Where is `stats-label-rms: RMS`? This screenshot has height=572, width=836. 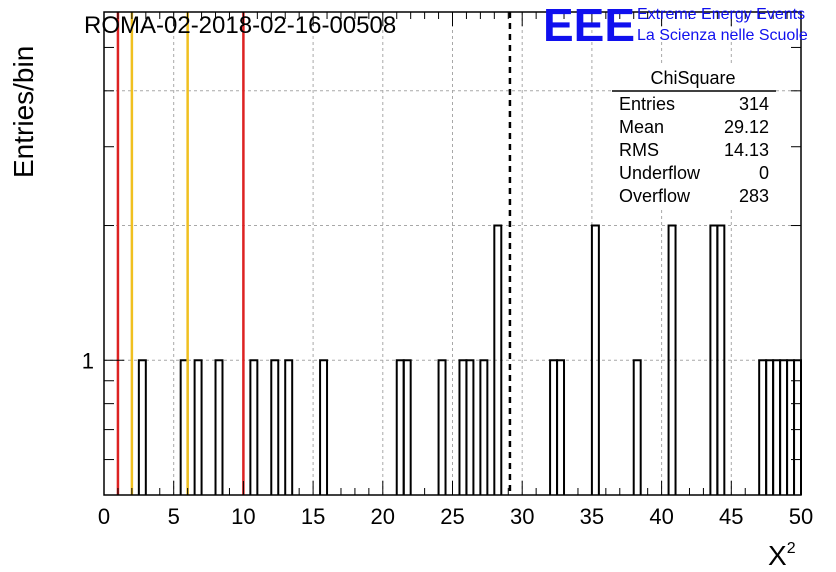 stats-label-rms: RMS is located at coordinates (639, 150).